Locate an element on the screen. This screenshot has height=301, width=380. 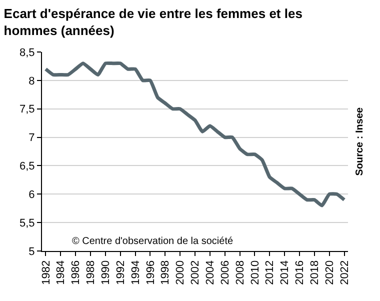
y-tick-label: 5,5 is located at coordinates (27, 223).